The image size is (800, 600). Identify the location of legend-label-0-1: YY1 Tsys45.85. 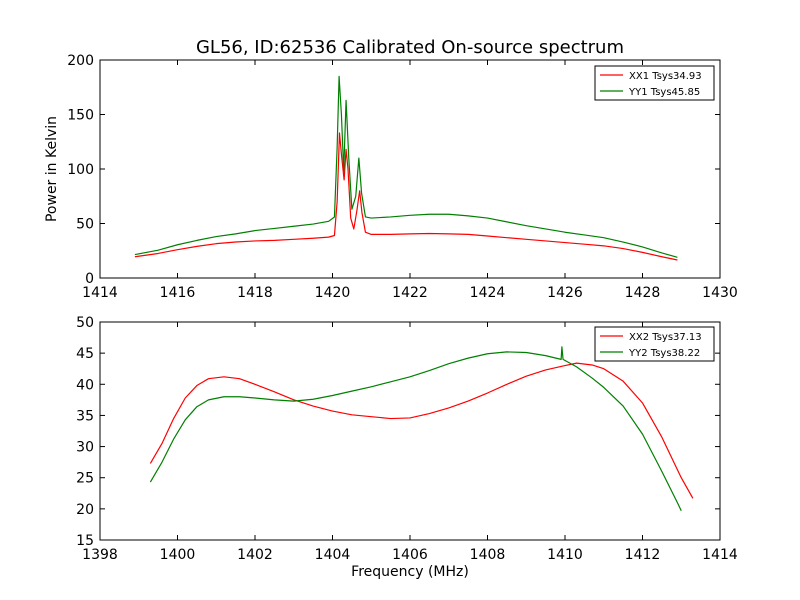
(664, 92).